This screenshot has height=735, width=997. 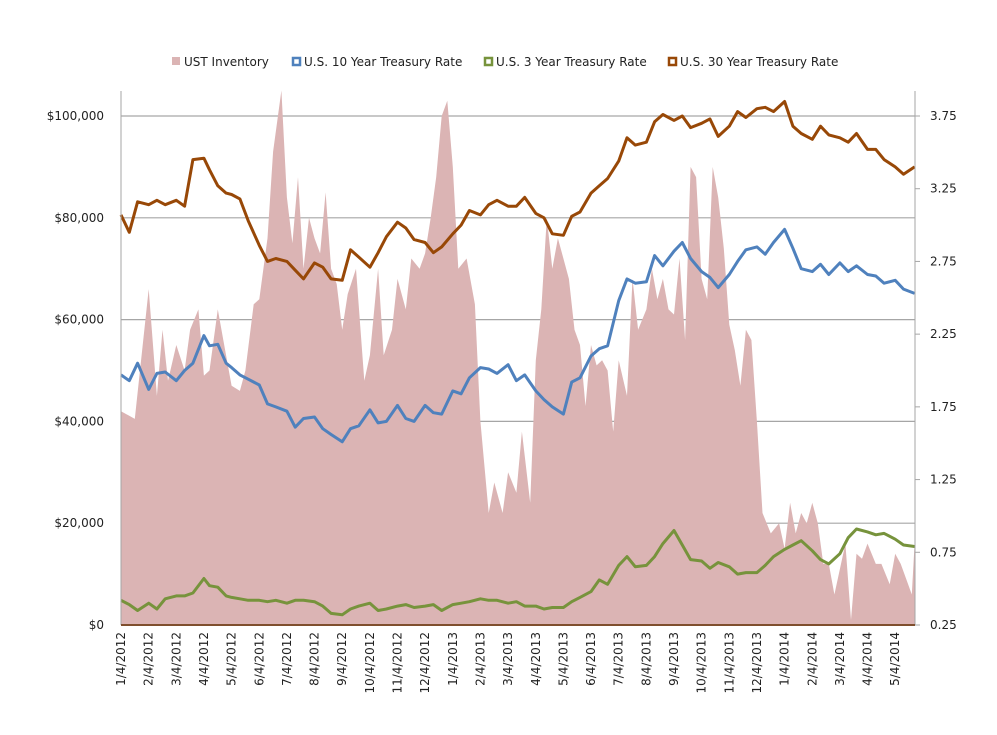 I want to click on x-tick-label: 4/4/2013, so click(x=536, y=659).